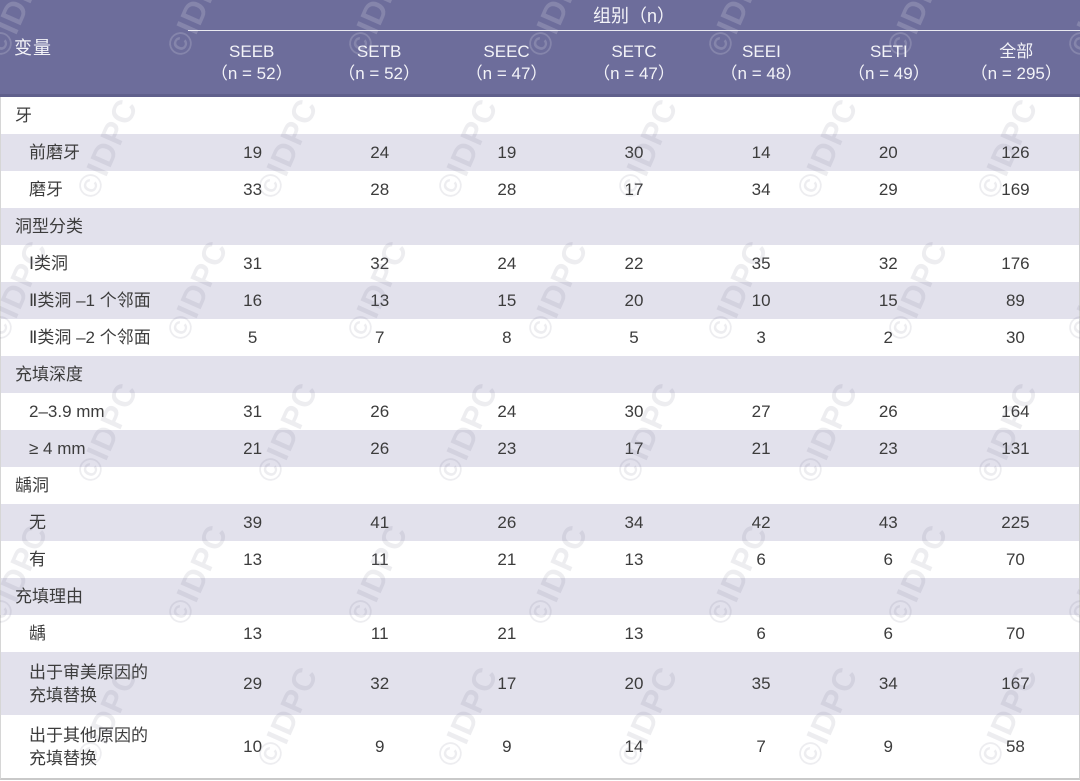  I want to click on column-name: SEEC, so click(506, 51).